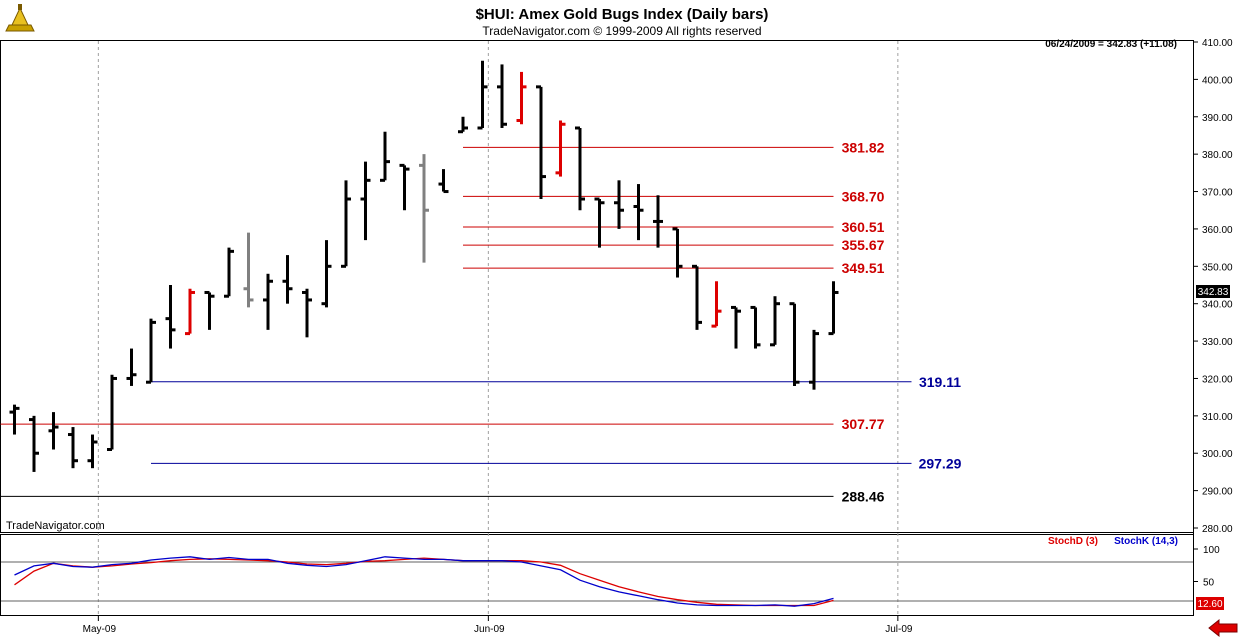 The image size is (1245, 640). Describe the element at coordinates (1217, 43) in the screenshot. I see `y-tick-label: 410.00` at that location.